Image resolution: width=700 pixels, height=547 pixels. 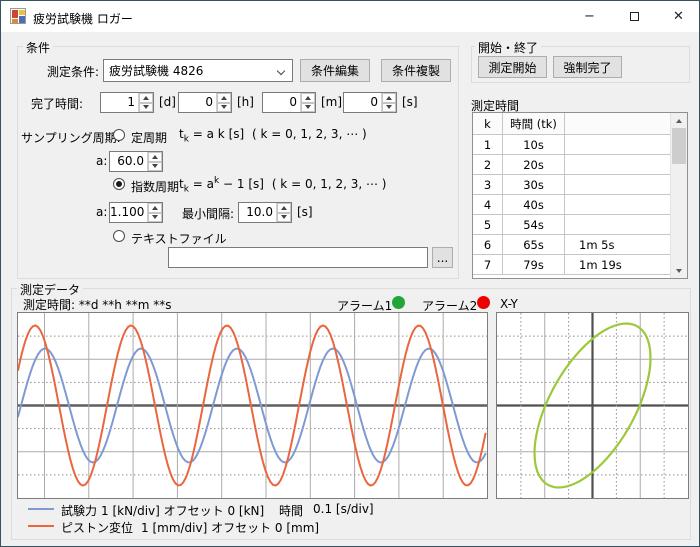 I want to click on xy-label: X-Y, so click(x=509, y=304).